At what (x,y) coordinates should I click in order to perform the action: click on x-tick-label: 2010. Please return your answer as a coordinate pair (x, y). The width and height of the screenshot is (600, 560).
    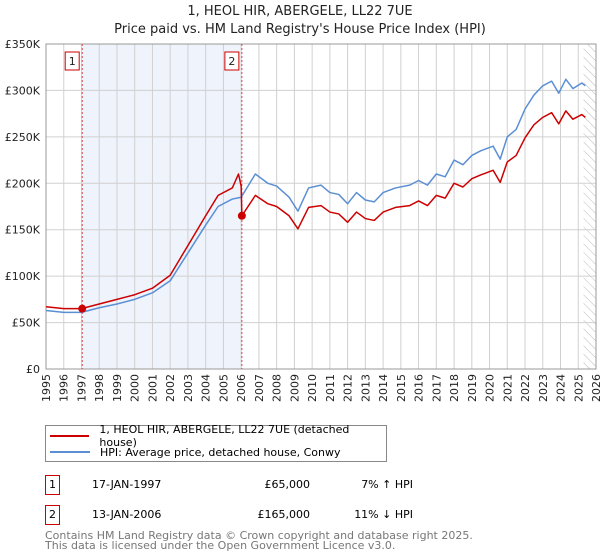
    Looking at the image, I should click on (312, 388).